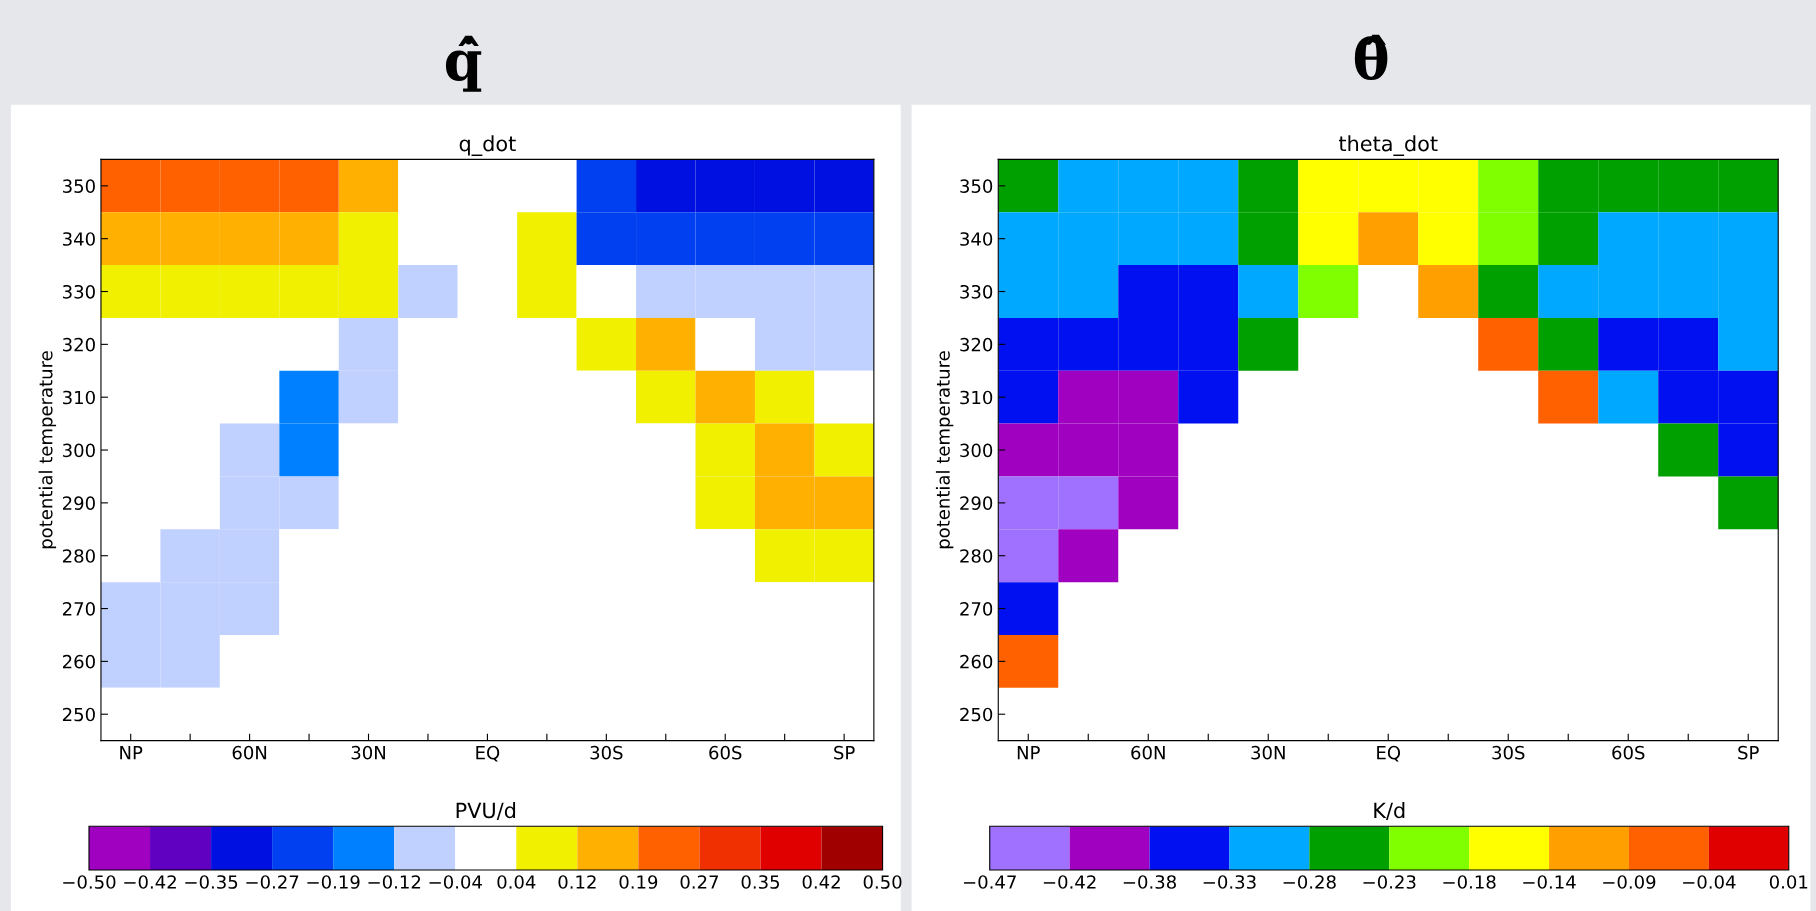 The width and height of the screenshot is (1816, 911). What do you see at coordinates (1388, 145) in the screenshot?
I see `chart-subtitle: theta_dot` at bounding box center [1388, 145].